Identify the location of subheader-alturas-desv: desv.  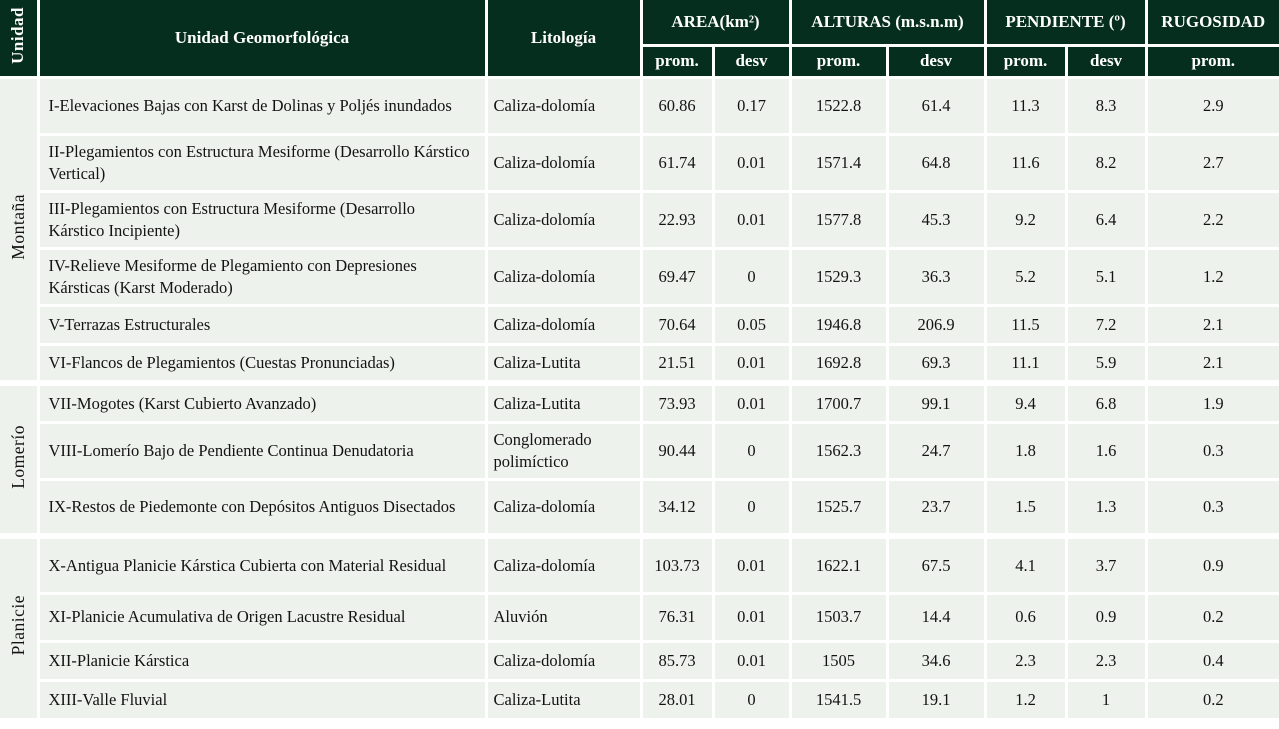
(936, 61).